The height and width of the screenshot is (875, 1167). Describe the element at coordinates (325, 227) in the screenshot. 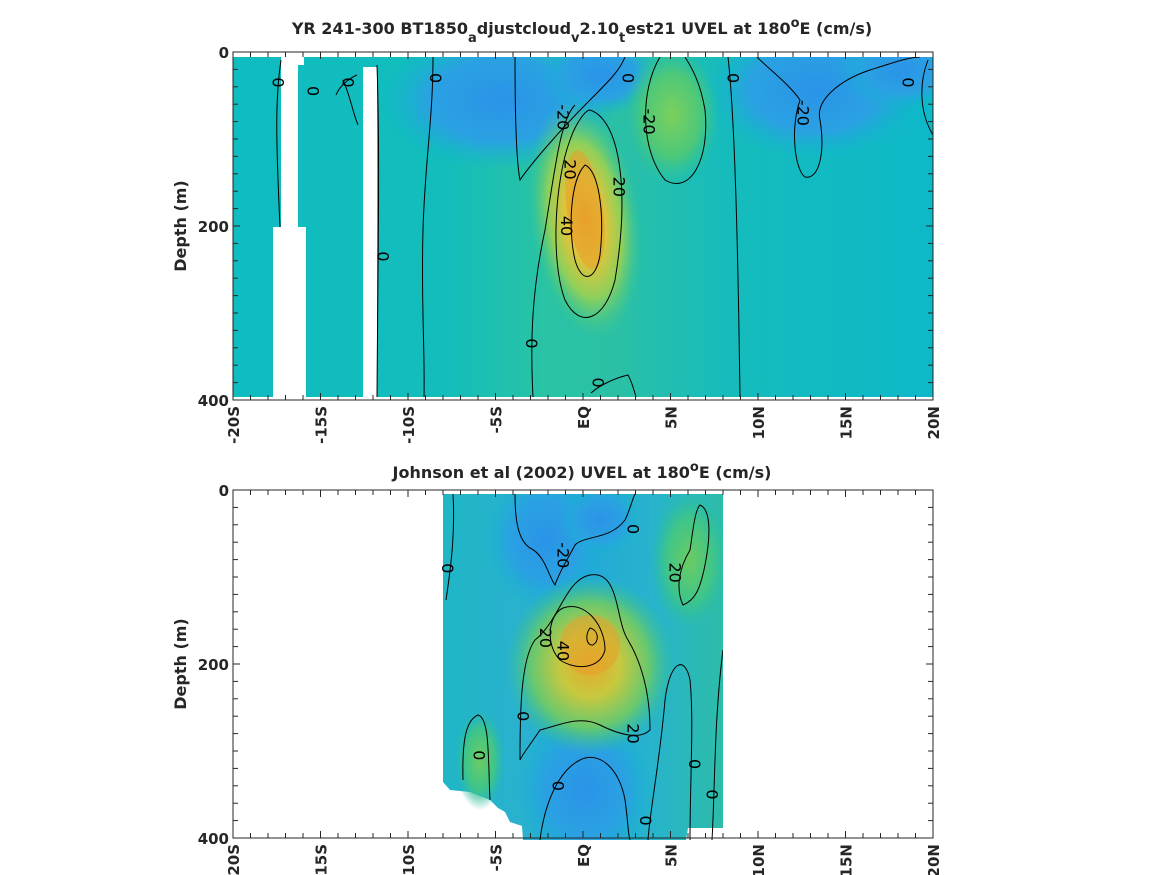

I see `top-missing-data` at that location.